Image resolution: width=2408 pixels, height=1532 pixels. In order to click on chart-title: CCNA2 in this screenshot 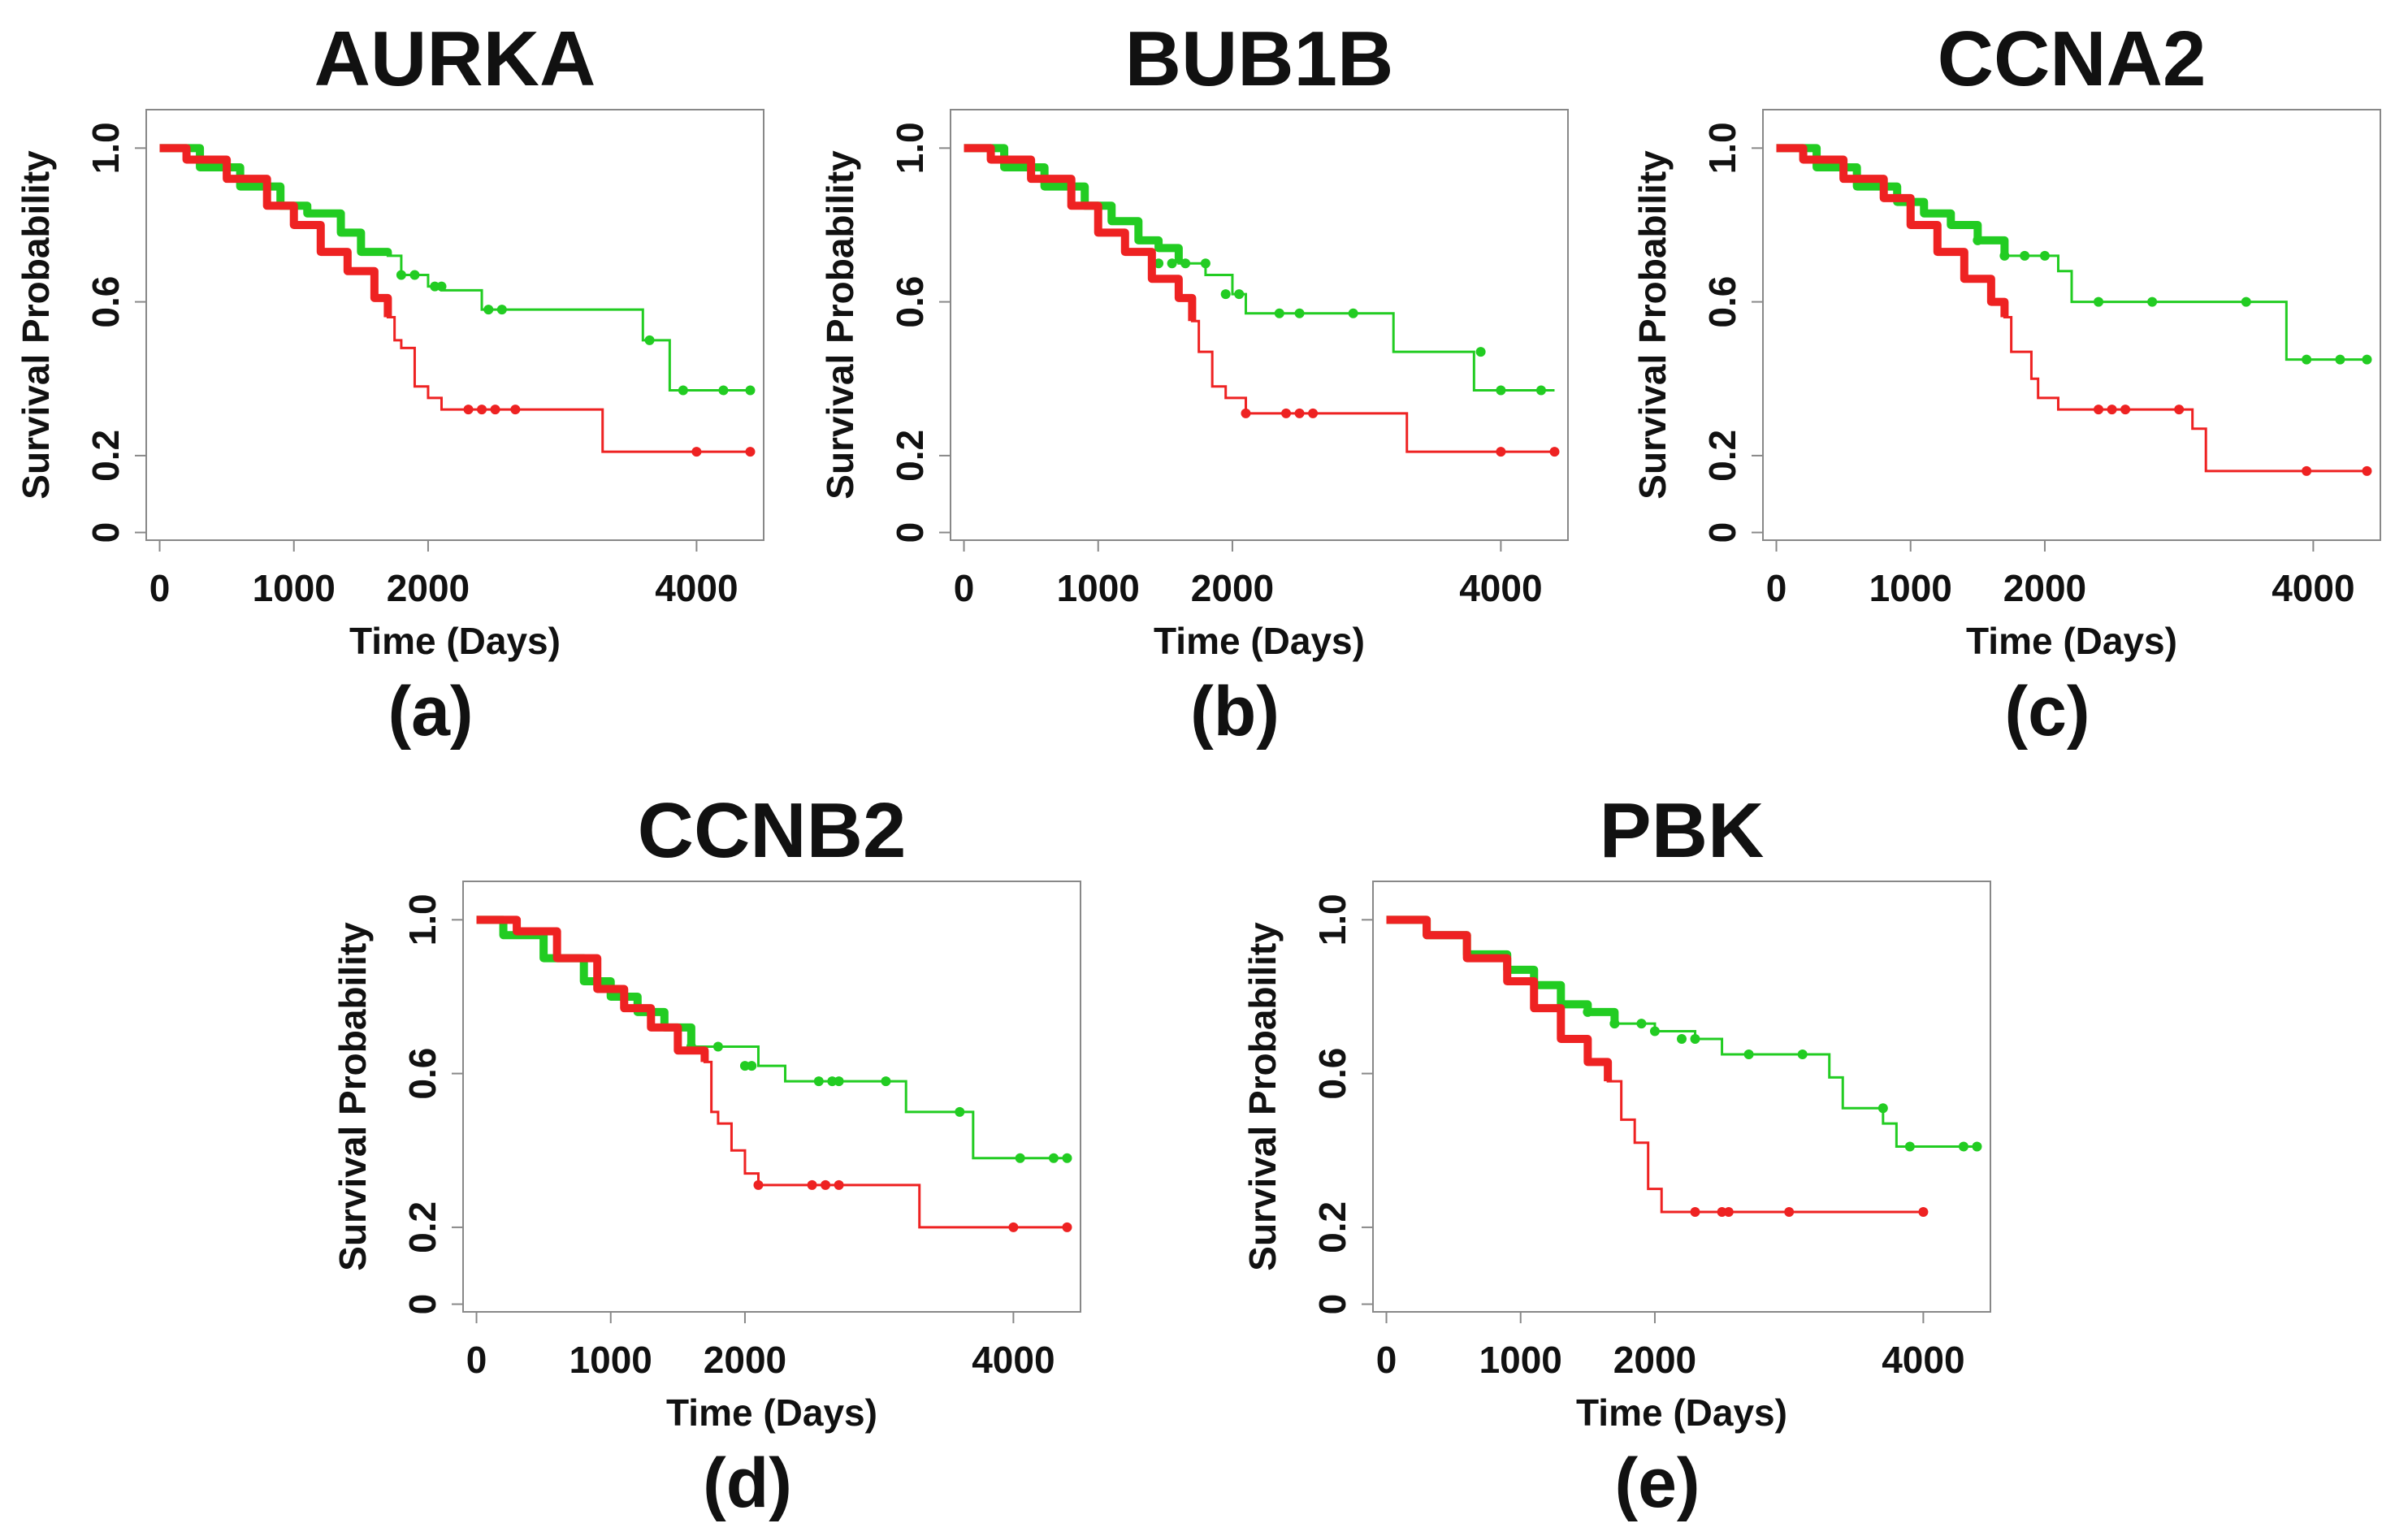, I will do `click(2072, 59)`.